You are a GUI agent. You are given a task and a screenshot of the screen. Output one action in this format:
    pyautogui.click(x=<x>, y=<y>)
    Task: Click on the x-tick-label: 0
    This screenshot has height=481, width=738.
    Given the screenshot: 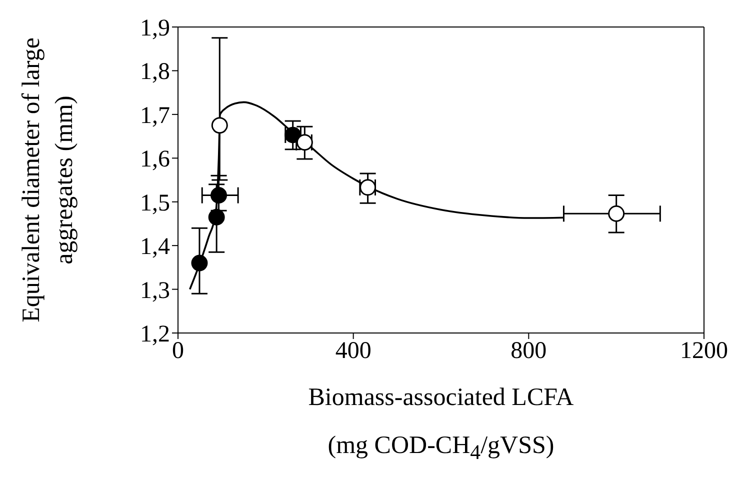 What is the action you would take?
    pyautogui.click(x=178, y=351)
    